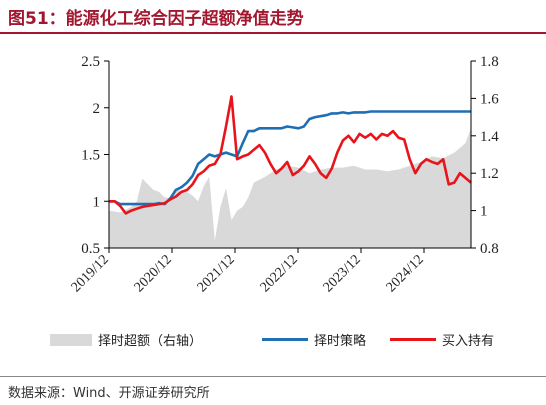  I want to click on left-tick-label: 0.5, so click(90, 249).